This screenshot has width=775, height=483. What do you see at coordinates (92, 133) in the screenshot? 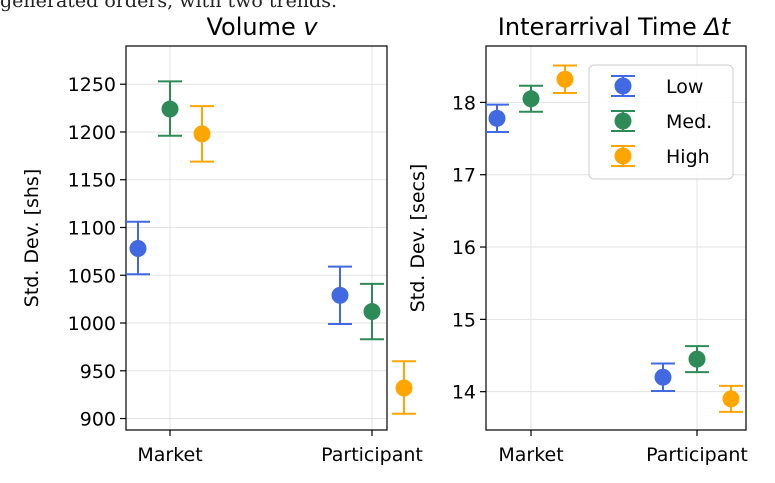
I see `y-tick-label: 1200` at bounding box center [92, 133].